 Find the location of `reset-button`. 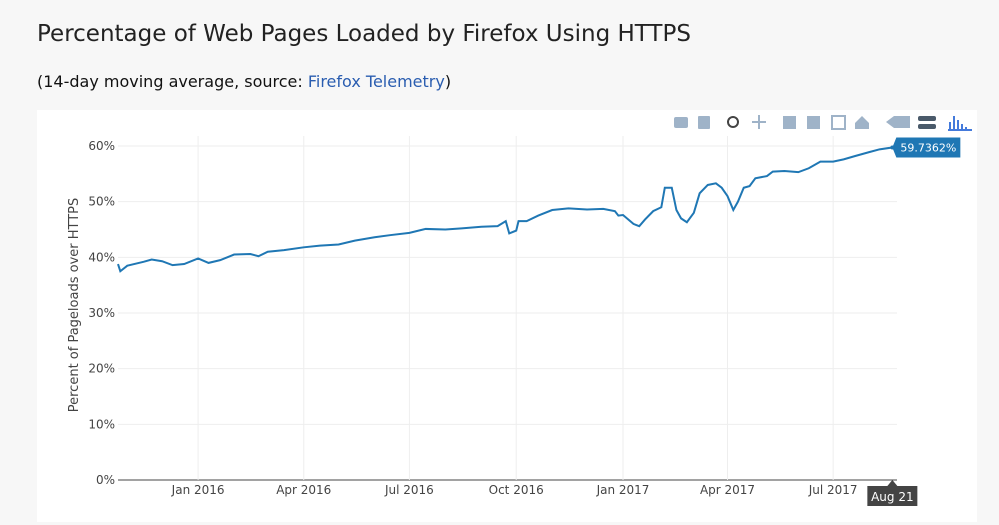

reset-button is located at coordinates (862, 122).